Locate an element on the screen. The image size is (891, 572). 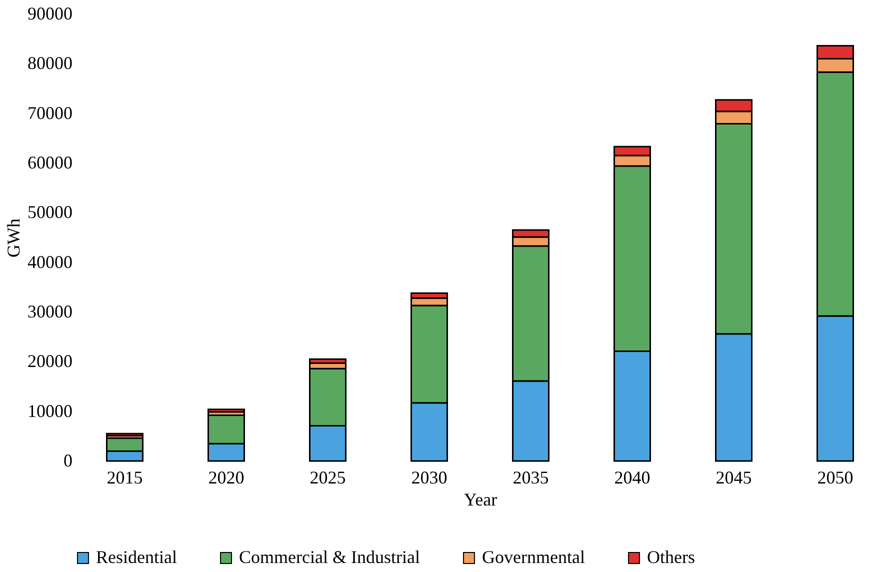
legend-label: Commercial & Industrial is located at coordinates (329, 557).